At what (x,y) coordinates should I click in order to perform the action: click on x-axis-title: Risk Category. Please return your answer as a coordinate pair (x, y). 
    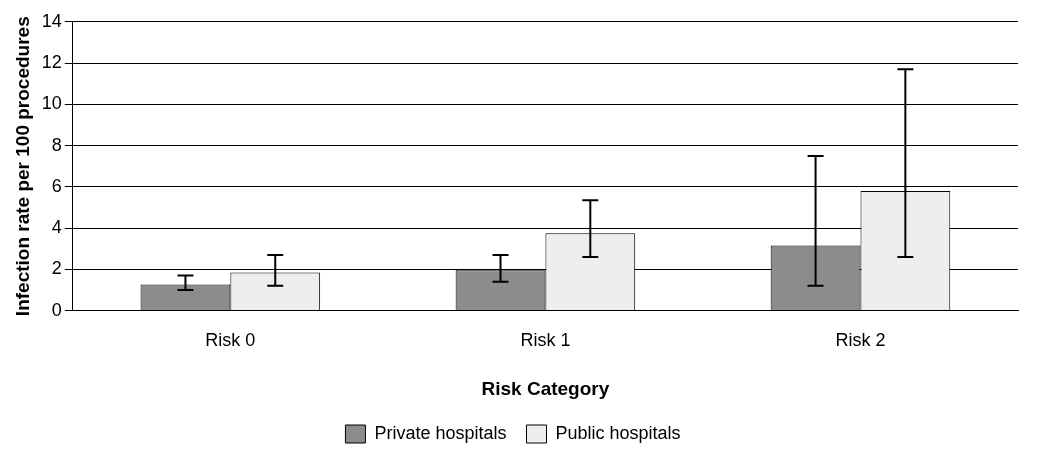
    Looking at the image, I should click on (545, 388).